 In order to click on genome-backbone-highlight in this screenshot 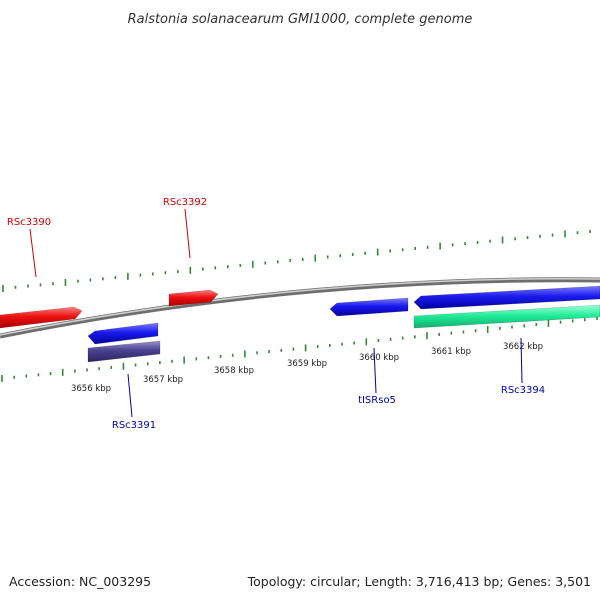, I will do `click(300, 307)`.